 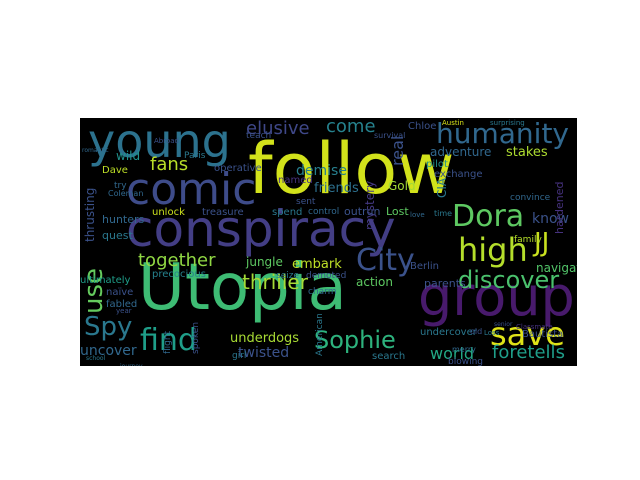 What do you see at coordinates (264, 353) in the screenshot?
I see `word-twisted: twisted` at bounding box center [264, 353].